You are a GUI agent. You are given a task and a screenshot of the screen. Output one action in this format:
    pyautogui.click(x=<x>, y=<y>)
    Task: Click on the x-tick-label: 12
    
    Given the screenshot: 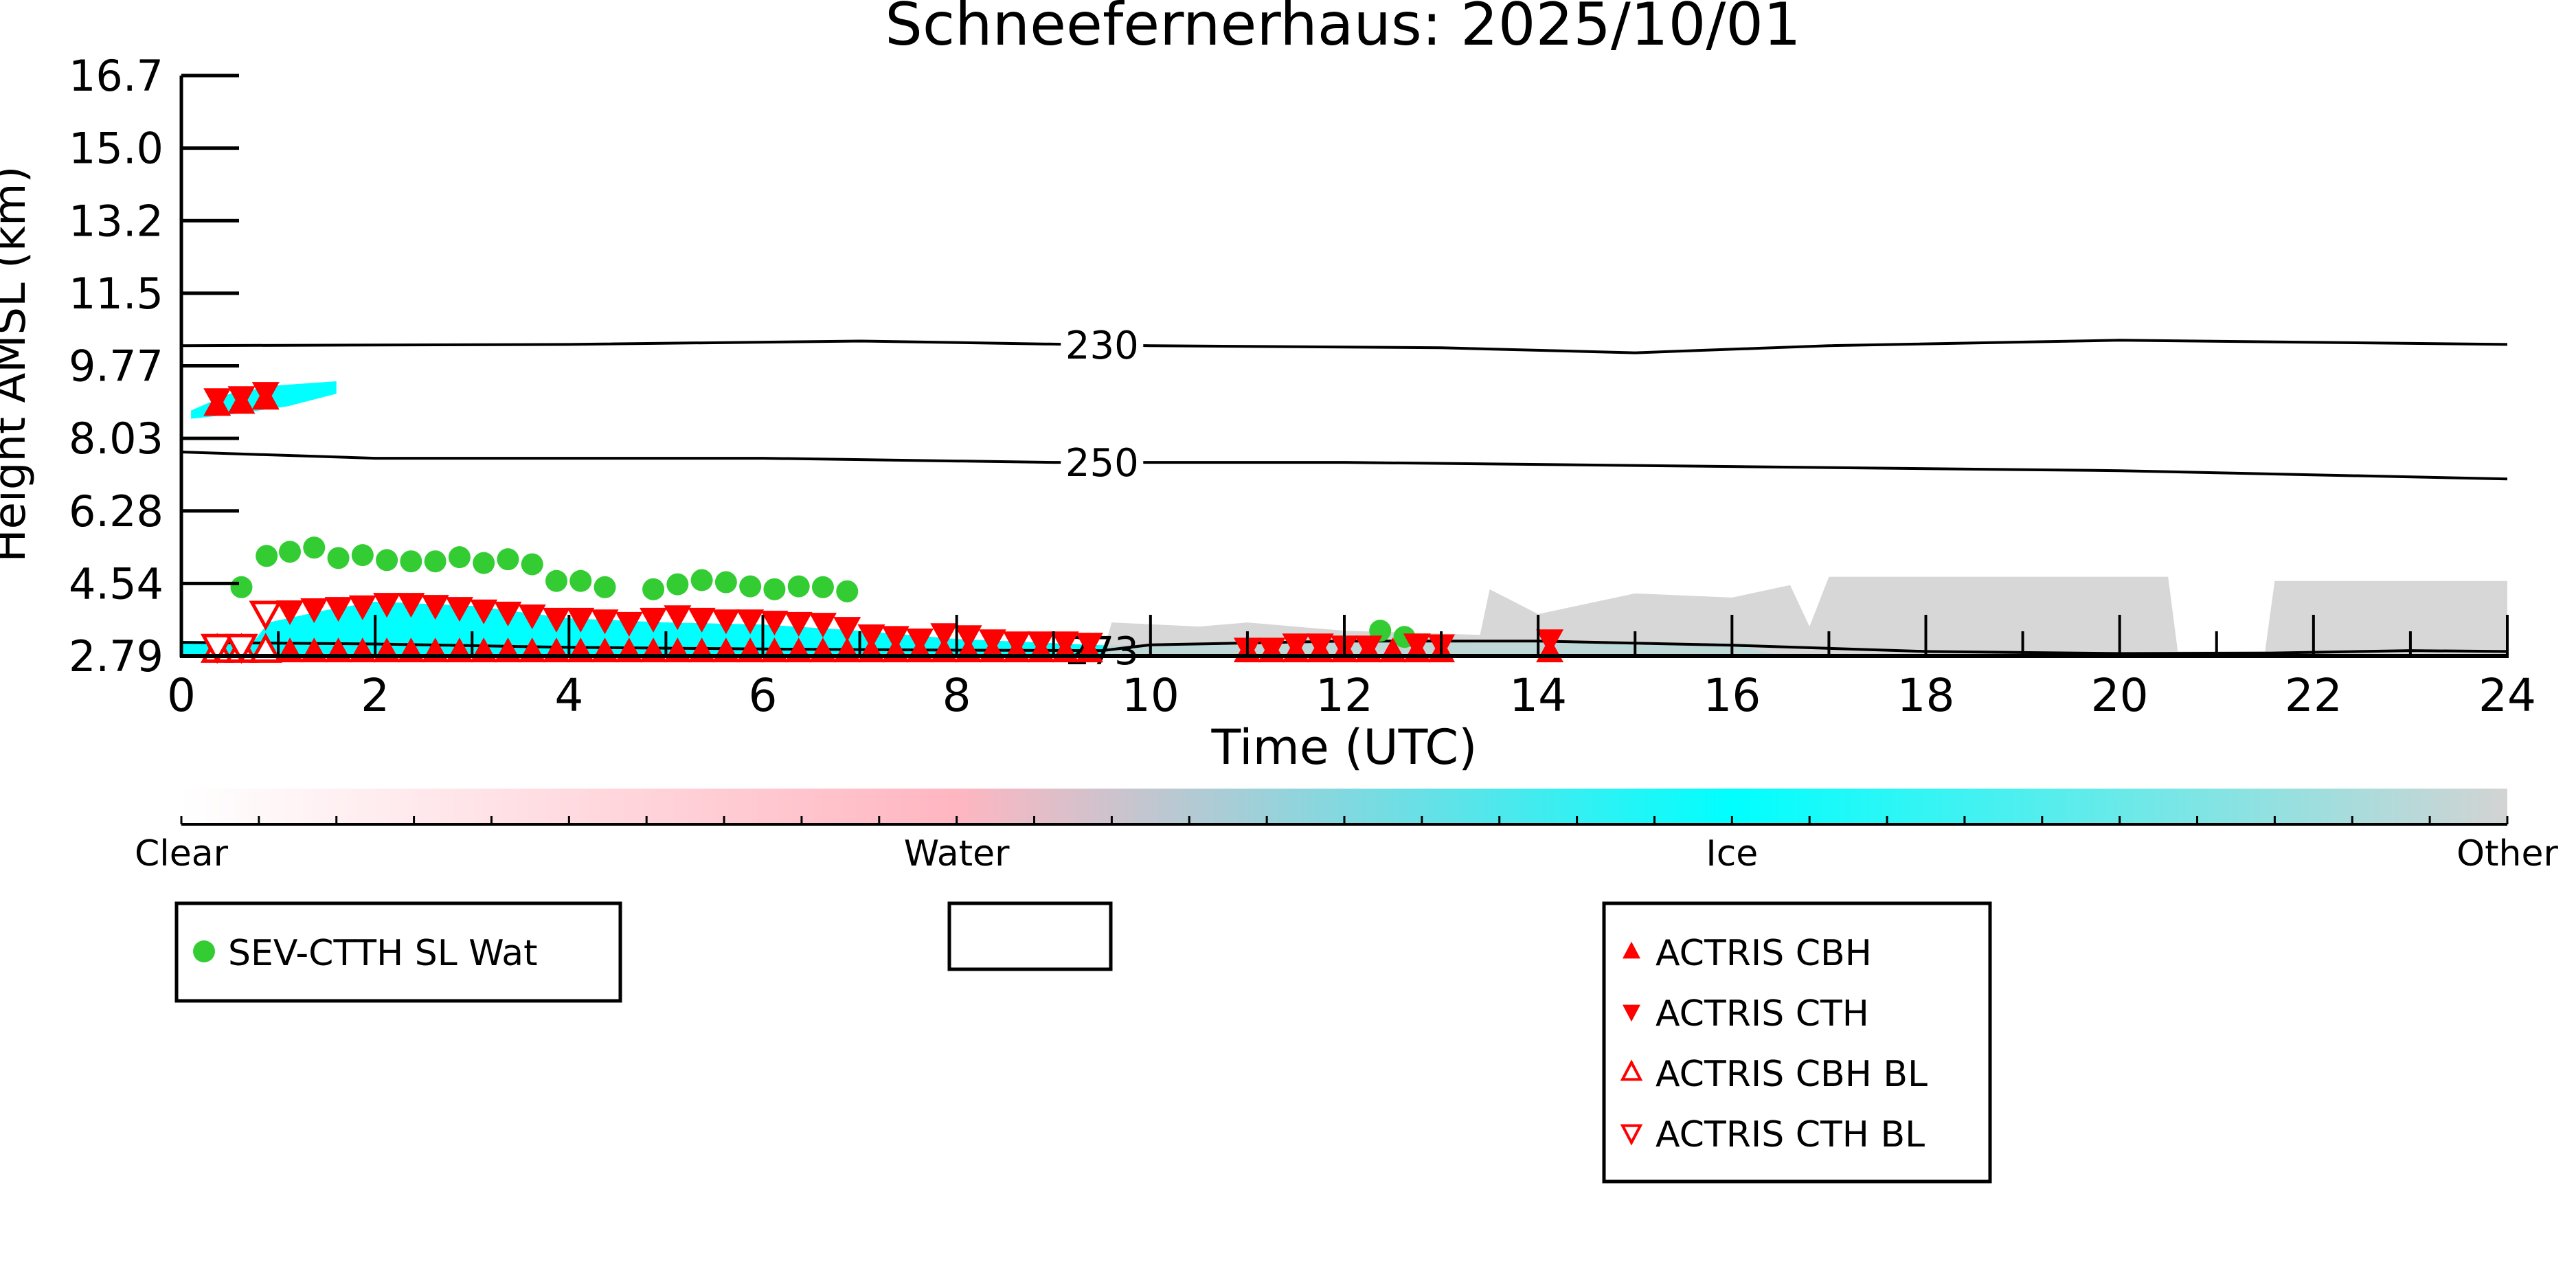 What is the action you would take?
    pyautogui.click(x=1344, y=695)
    